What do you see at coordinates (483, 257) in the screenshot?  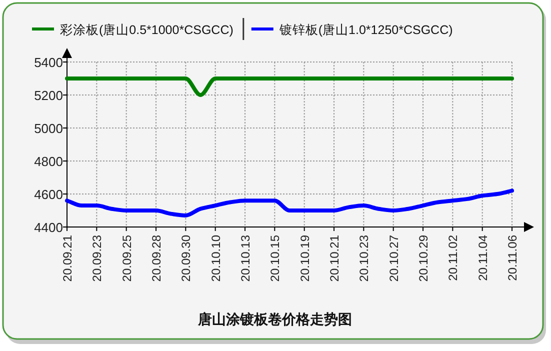 I see `x-tick-label: 20.11.04` at bounding box center [483, 257].